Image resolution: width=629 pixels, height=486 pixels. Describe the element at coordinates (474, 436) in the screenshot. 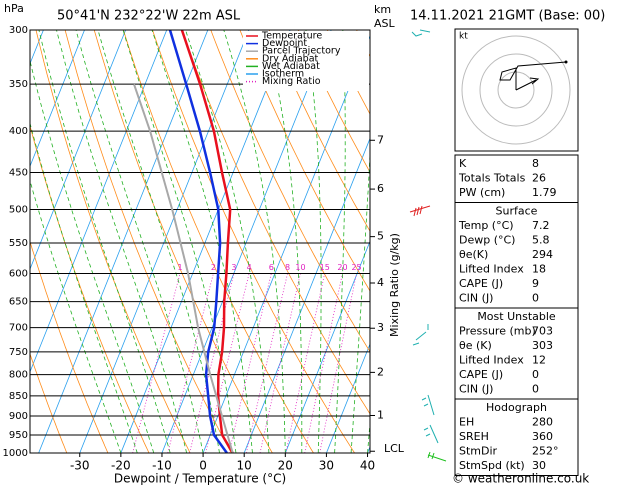

I see `row-label: SREH` at that location.